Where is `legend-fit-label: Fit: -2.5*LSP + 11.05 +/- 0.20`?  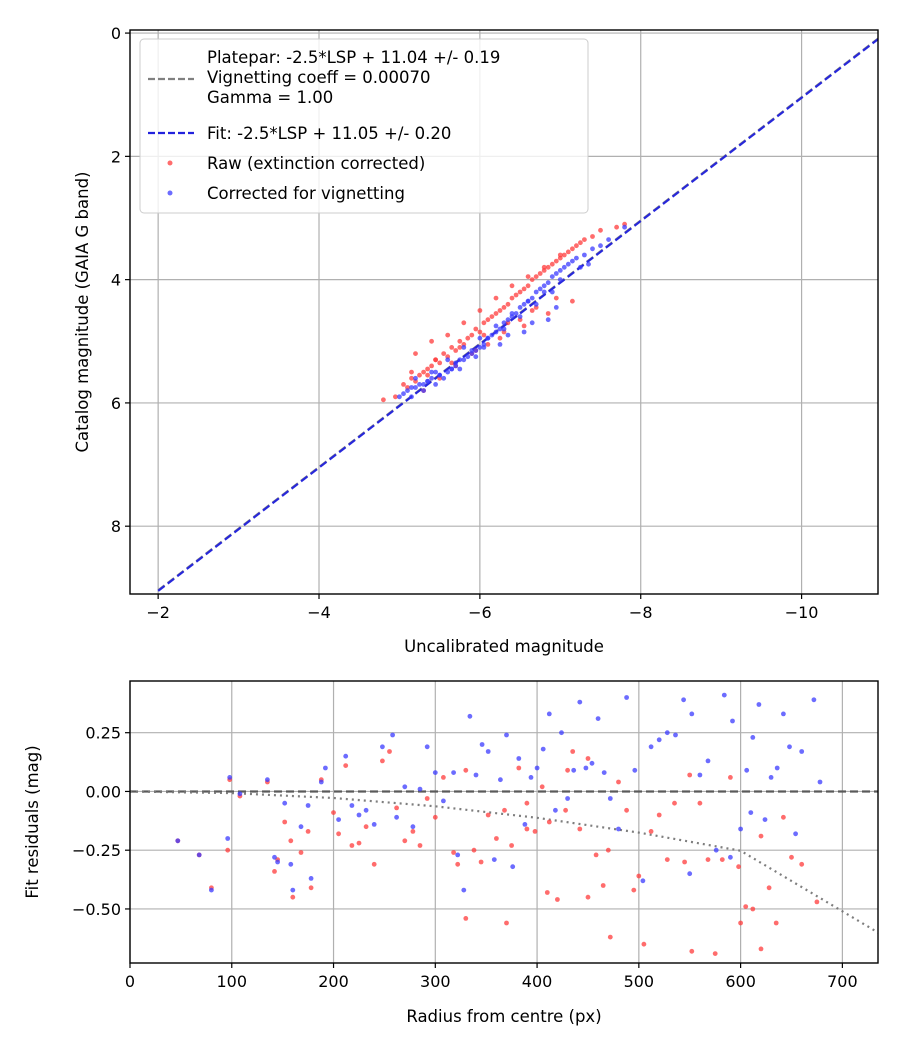 legend-fit-label: Fit: -2.5*LSP + 11.05 +/- 0.20 is located at coordinates (329, 133).